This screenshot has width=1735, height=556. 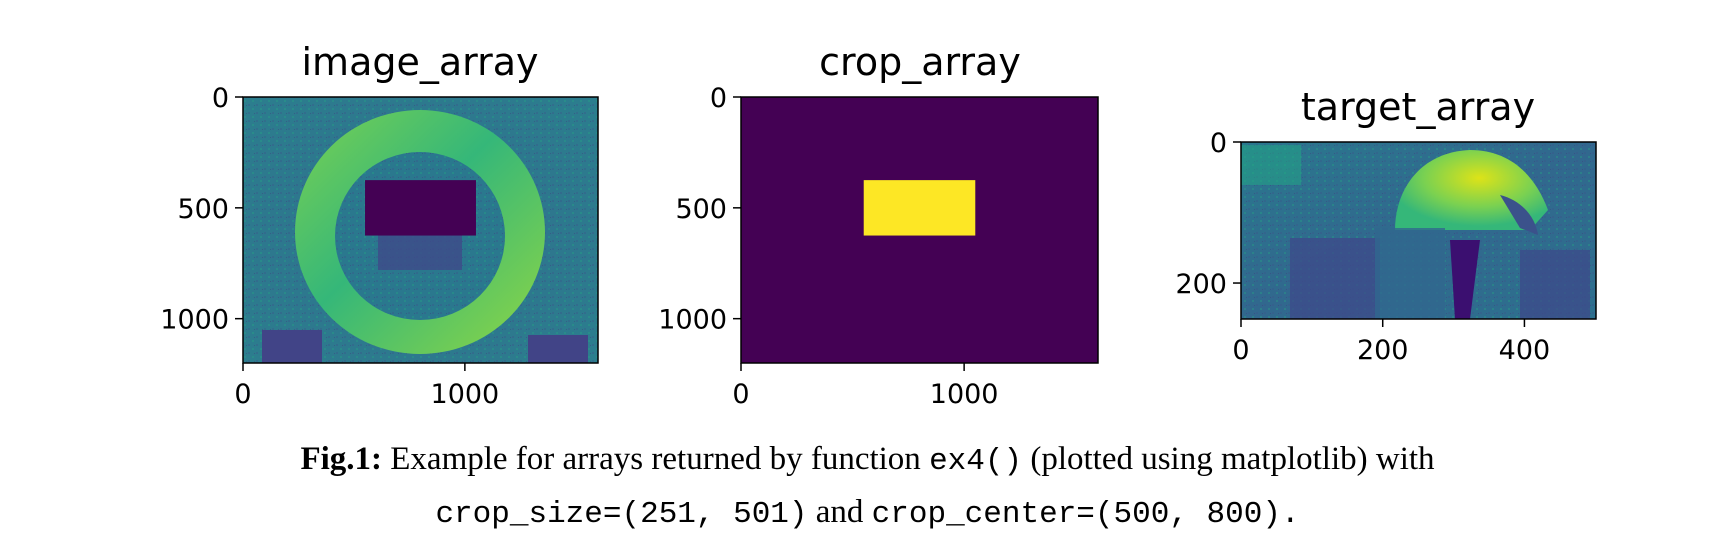 What do you see at coordinates (621, 514) in the screenshot?
I see `caption-code-crop-size: crop_size=(251, 501)` at bounding box center [621, 514].